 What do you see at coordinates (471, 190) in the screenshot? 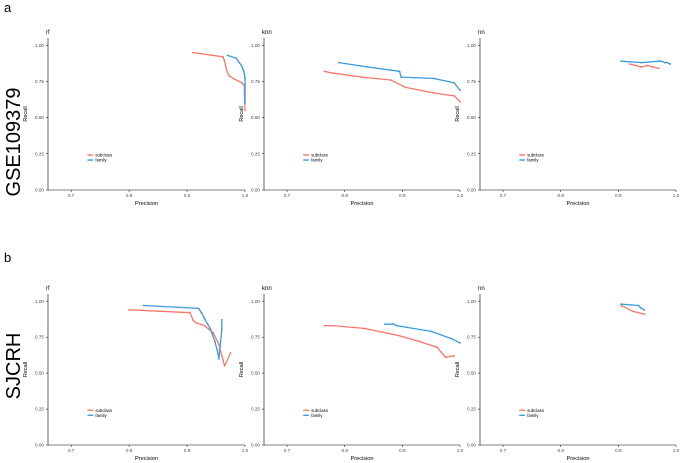
I see `y-tick-label: 0.00` at bounding box center [471, 190].